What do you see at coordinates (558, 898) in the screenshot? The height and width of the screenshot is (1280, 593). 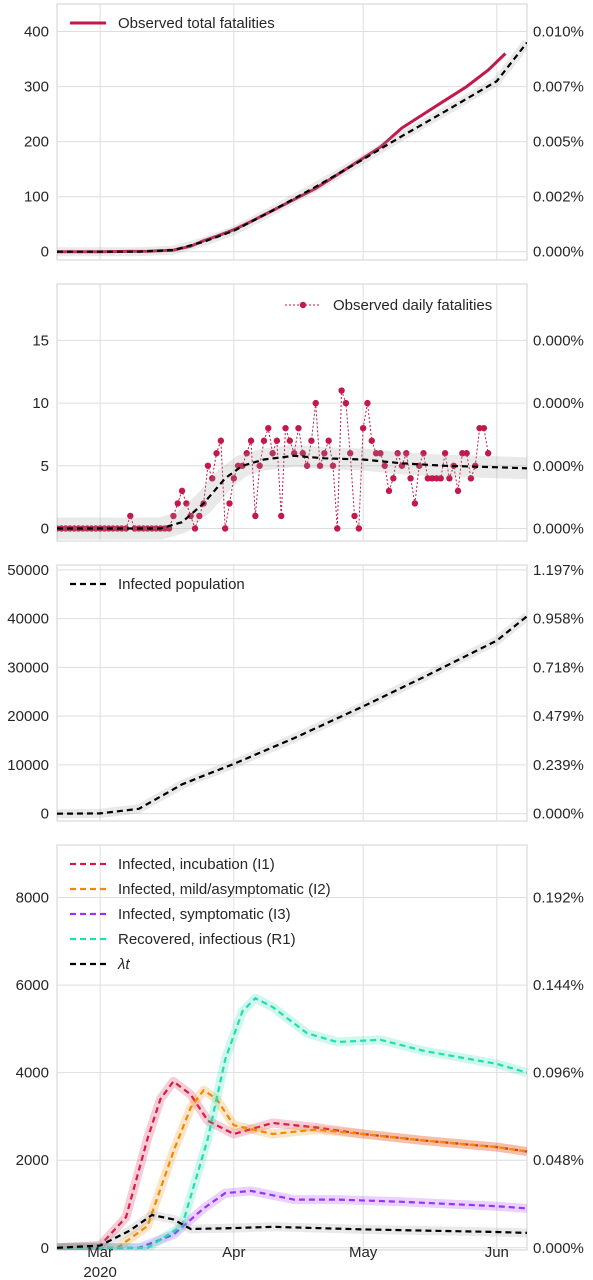 I see `right-tick-label: 0.192%` at bounding box center [558, 898].